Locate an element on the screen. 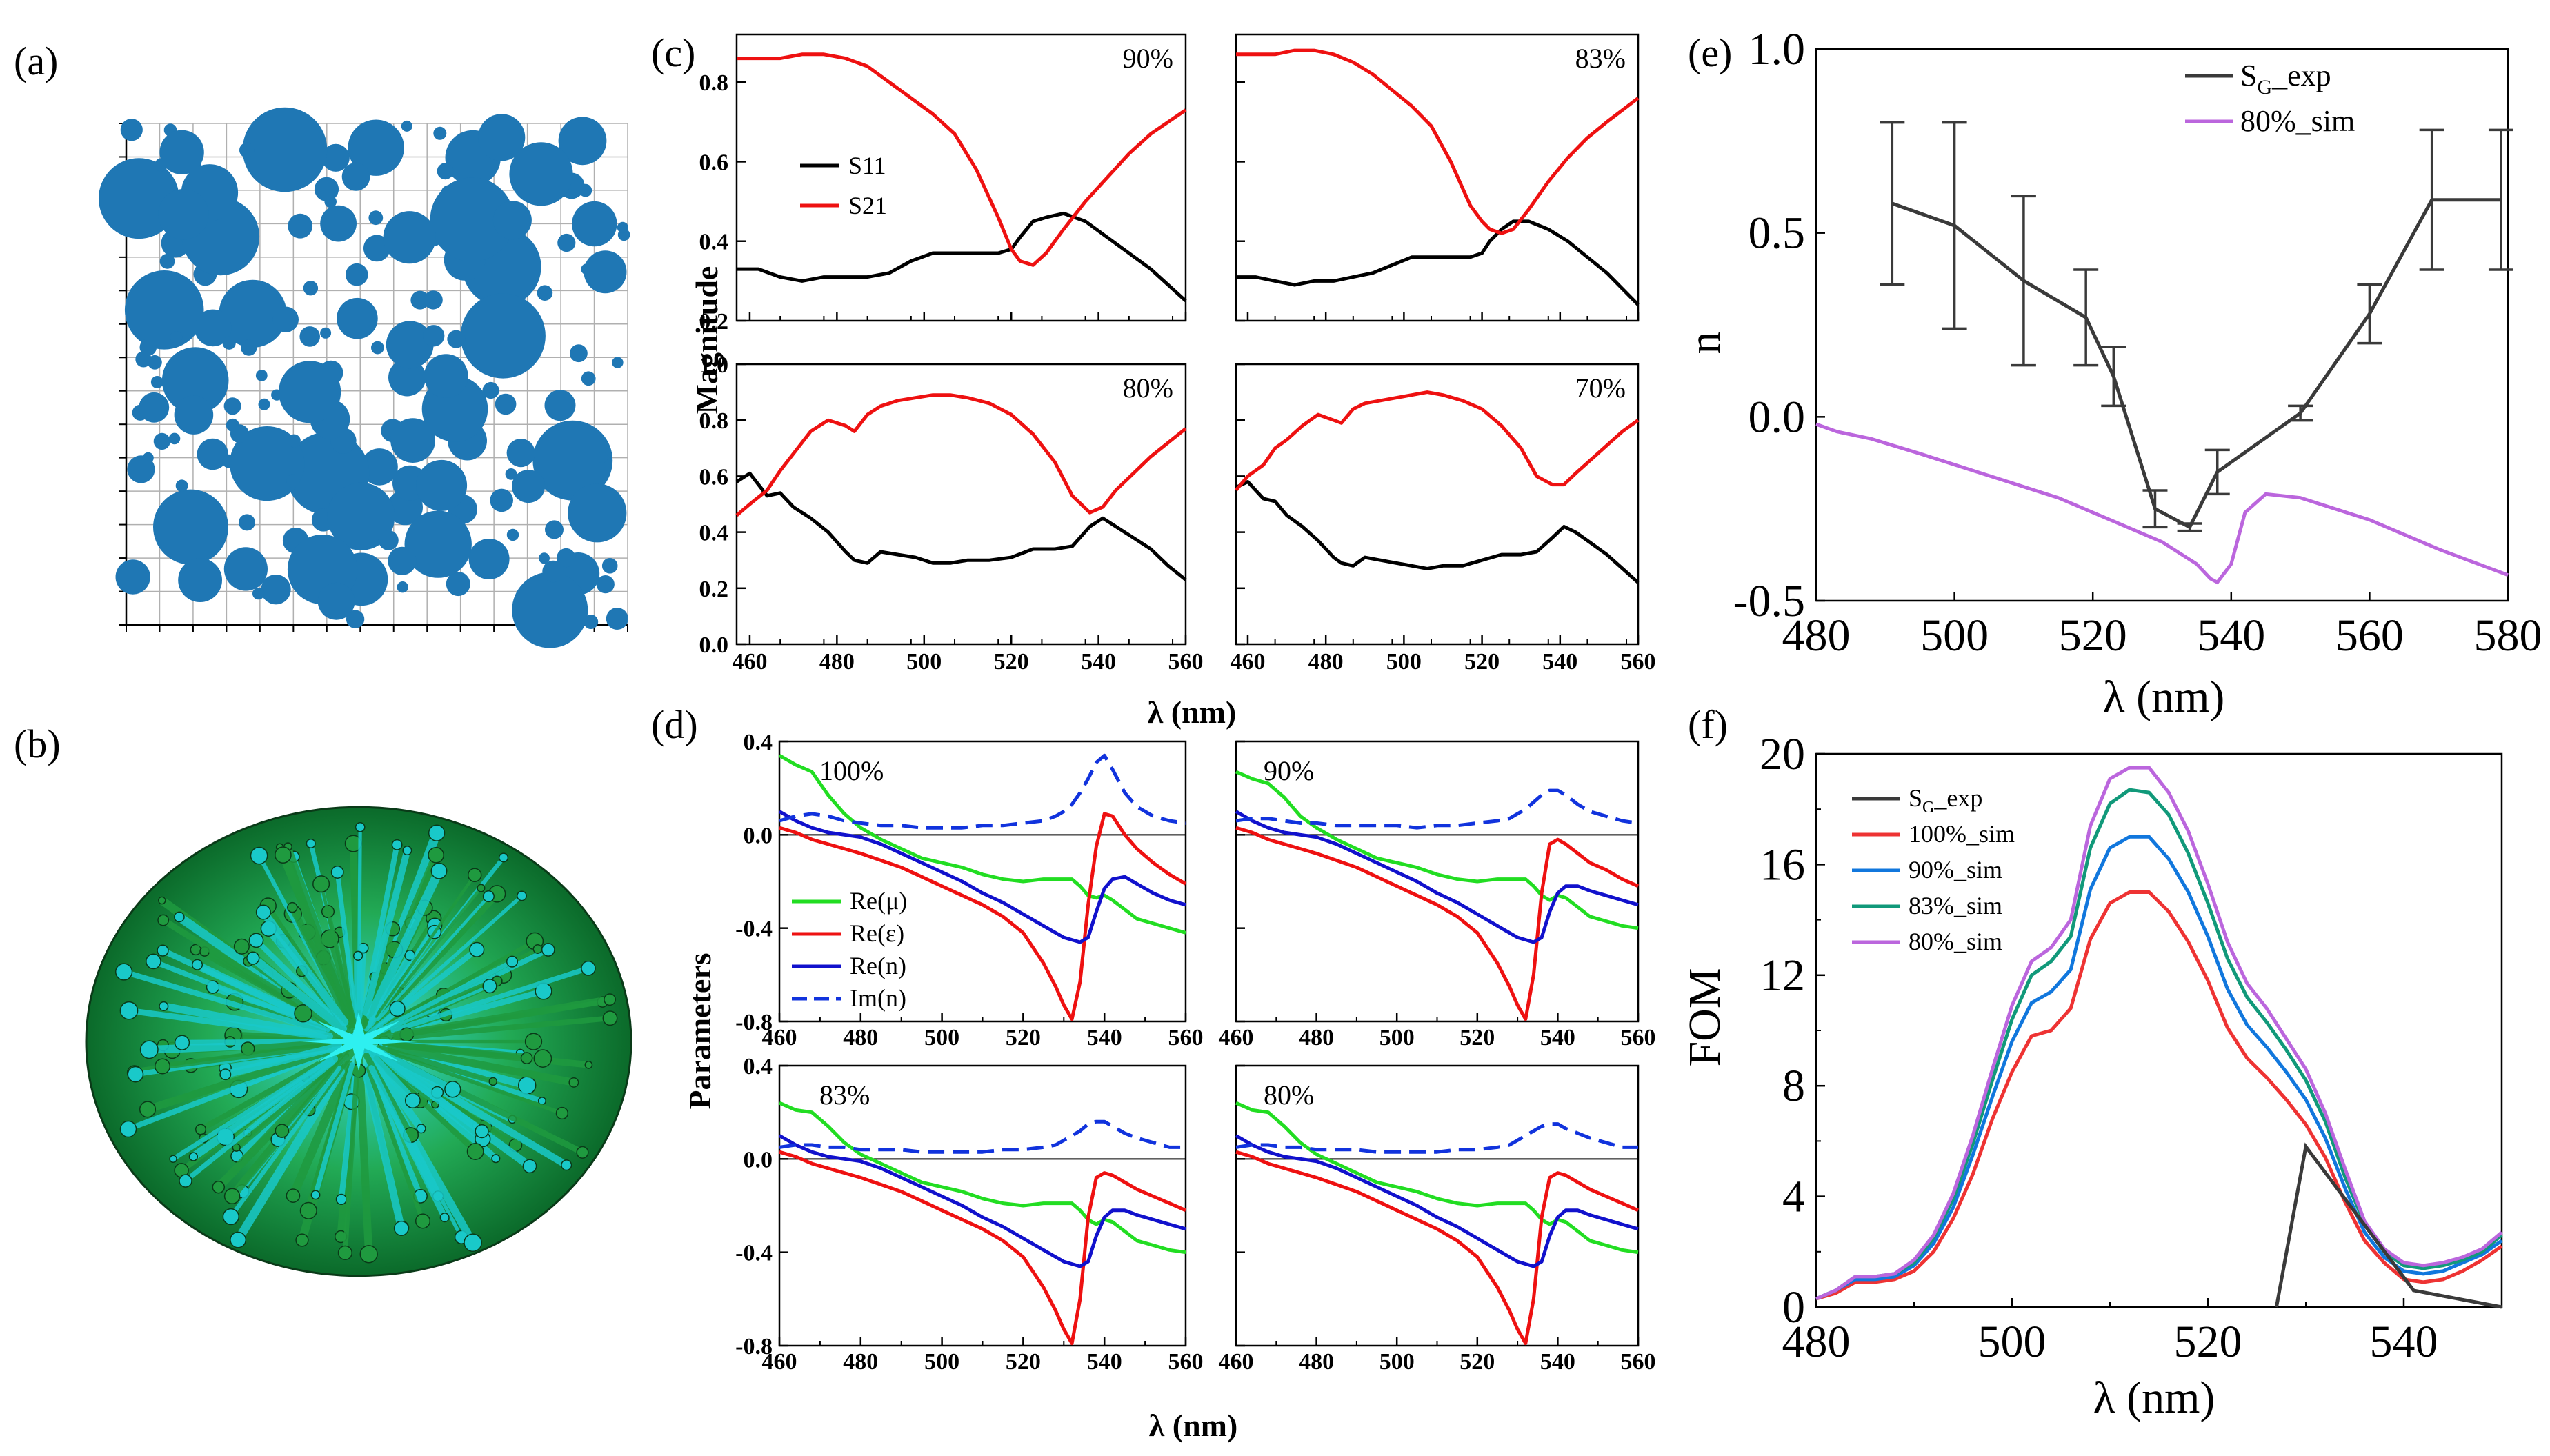  d2-xtick-label: 460 is located at coordinates (779, 1362).